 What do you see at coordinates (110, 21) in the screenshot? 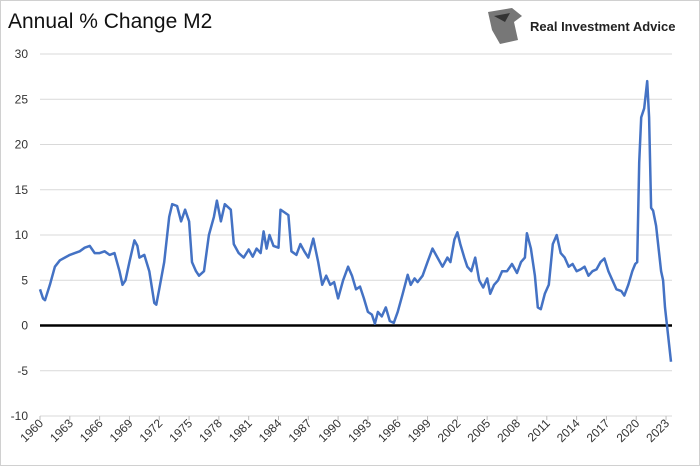
I see `chart-title: Annual % Change M2` at bounding box center [110, 21].